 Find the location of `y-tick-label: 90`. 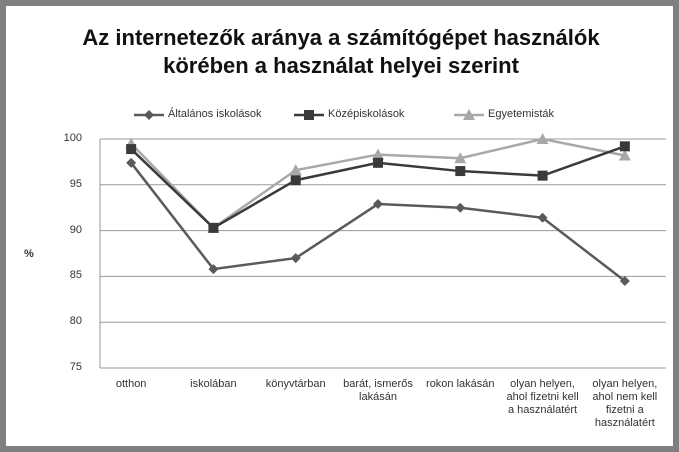

y-tick-label: 90 is located at coordinates (75, 229).